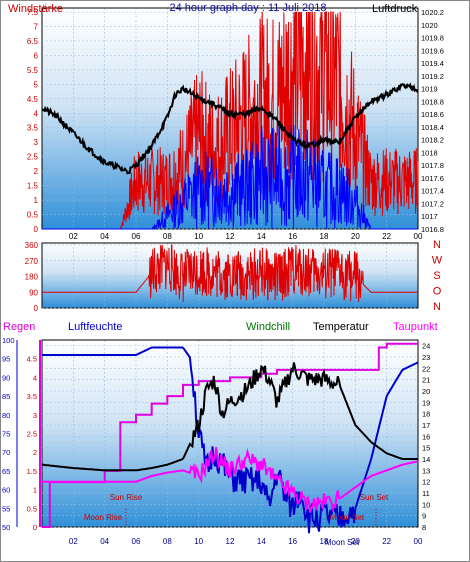 The height and width of the screenshot is (562, 470). Describe the element at coordinates (33, 157) in the screenshot. I see `left-axis-tick-label: 2.5` at that location.